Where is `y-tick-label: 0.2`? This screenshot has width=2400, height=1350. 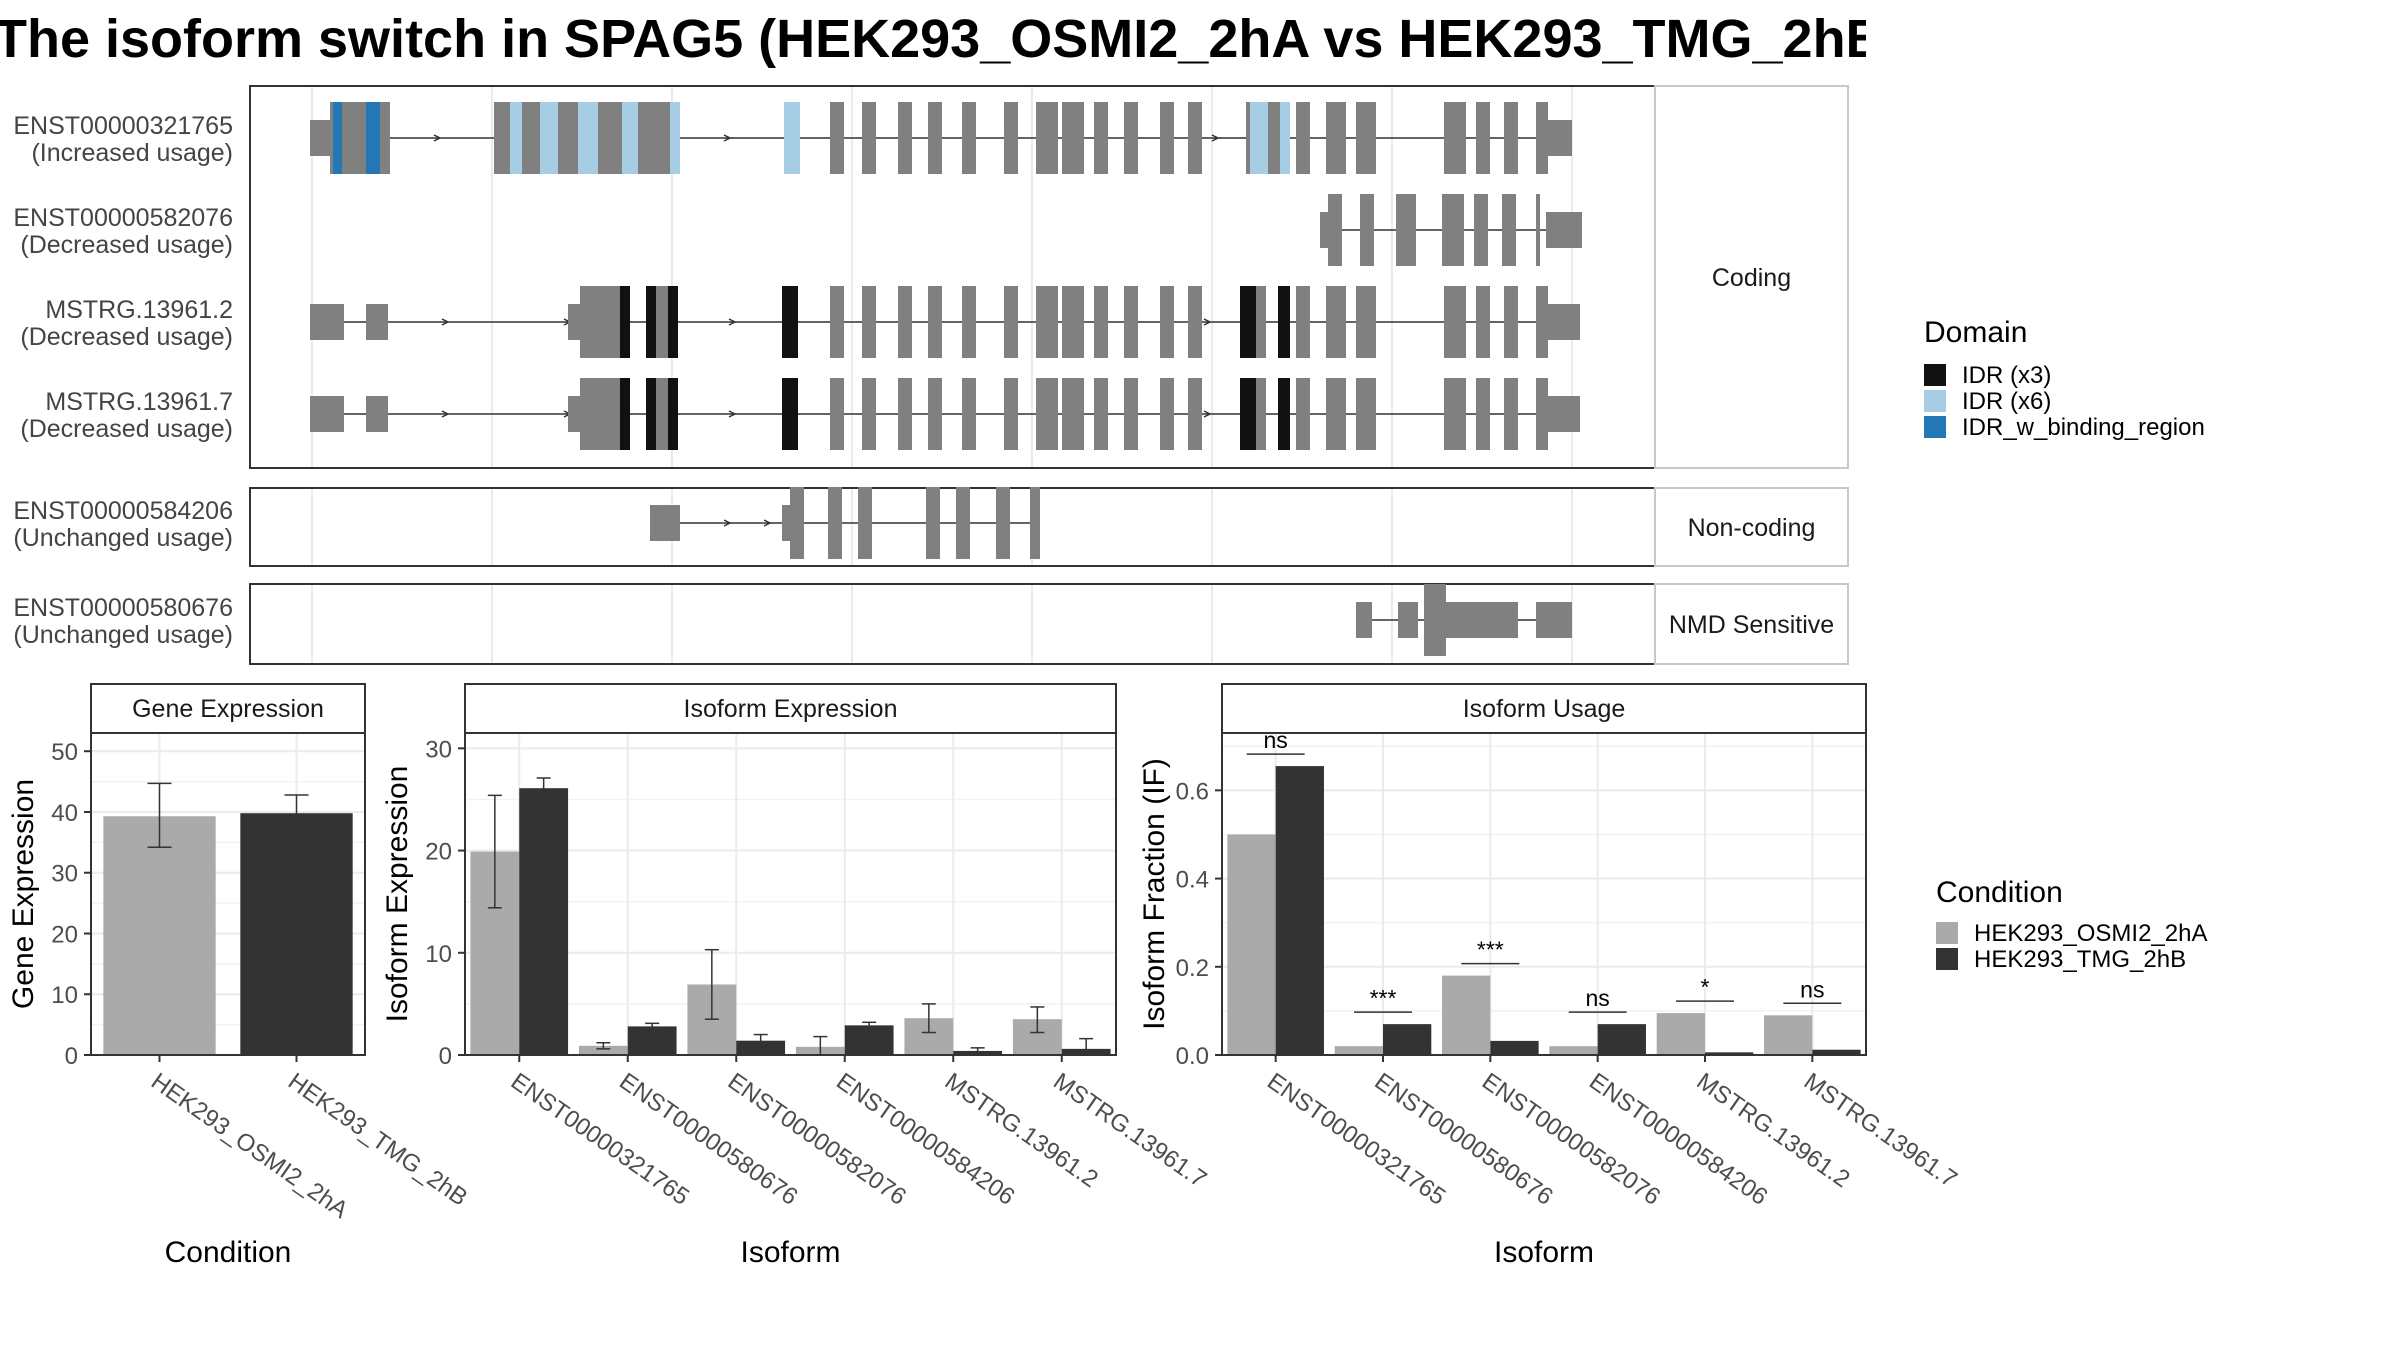 y-tick-label: 0.2 is located at coordinates (1192, 968).